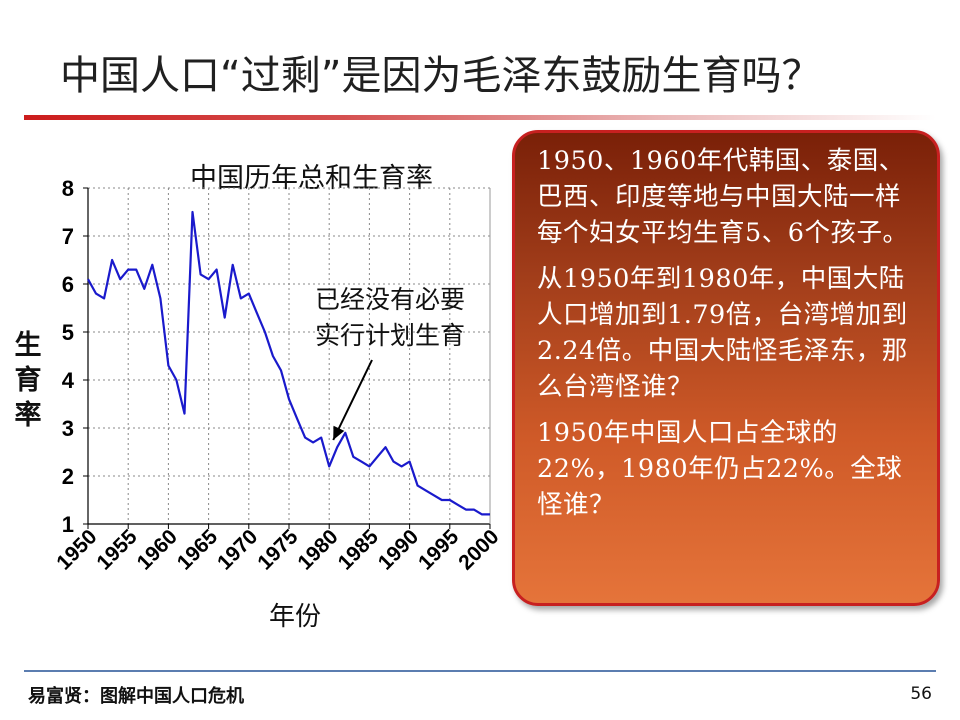  Describe the element at coordinates (311, 178) in the screenshot. I see `chart-title: 中国历年总和生育率` at that location.